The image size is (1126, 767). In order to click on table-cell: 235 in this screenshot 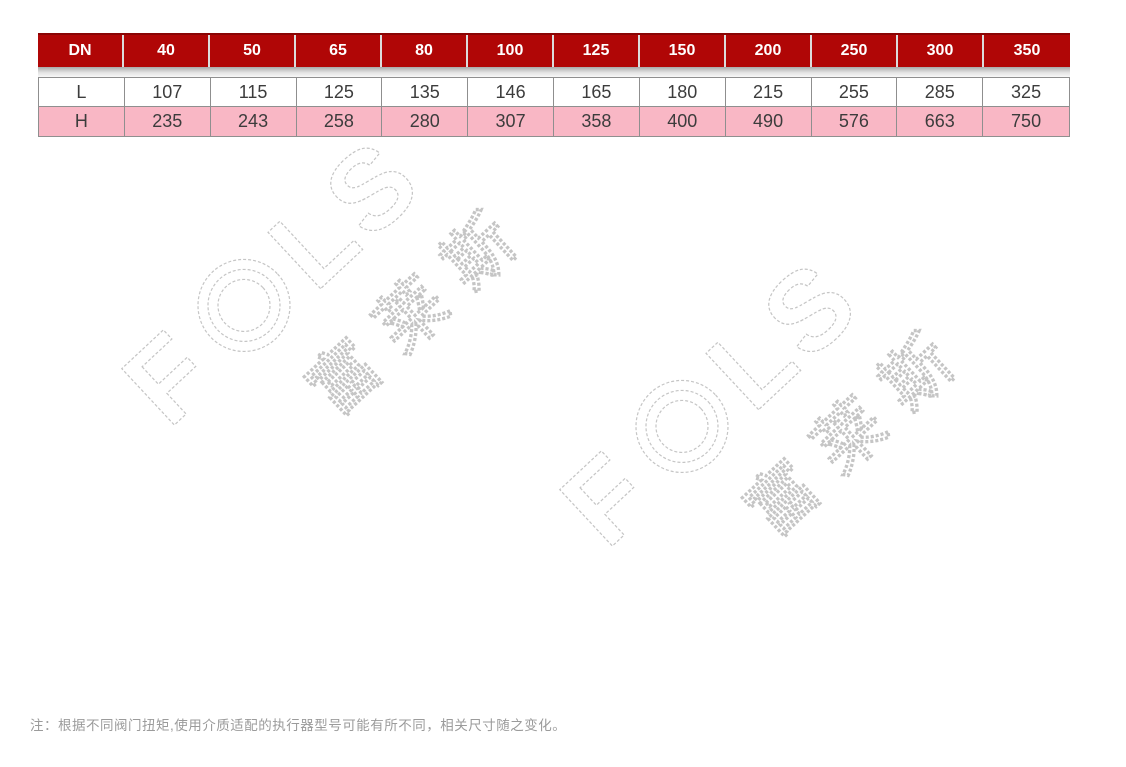, I will do `click(167, 121)`.